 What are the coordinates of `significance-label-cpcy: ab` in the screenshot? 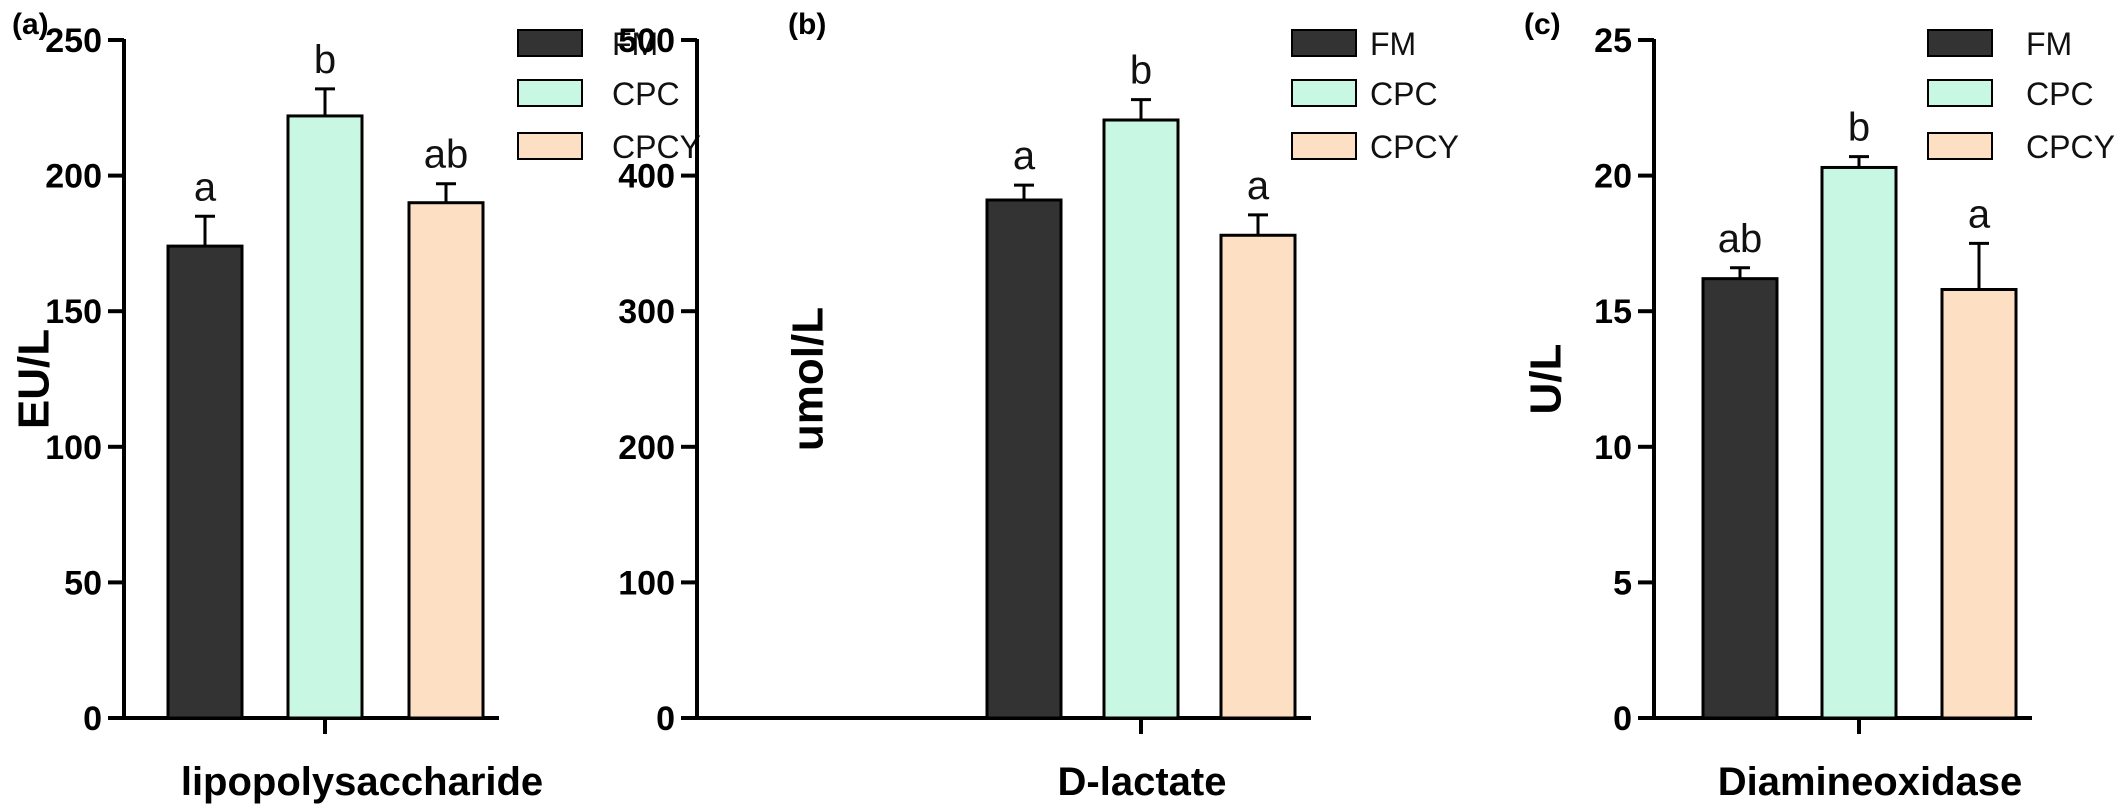 It's located at (446, 155).